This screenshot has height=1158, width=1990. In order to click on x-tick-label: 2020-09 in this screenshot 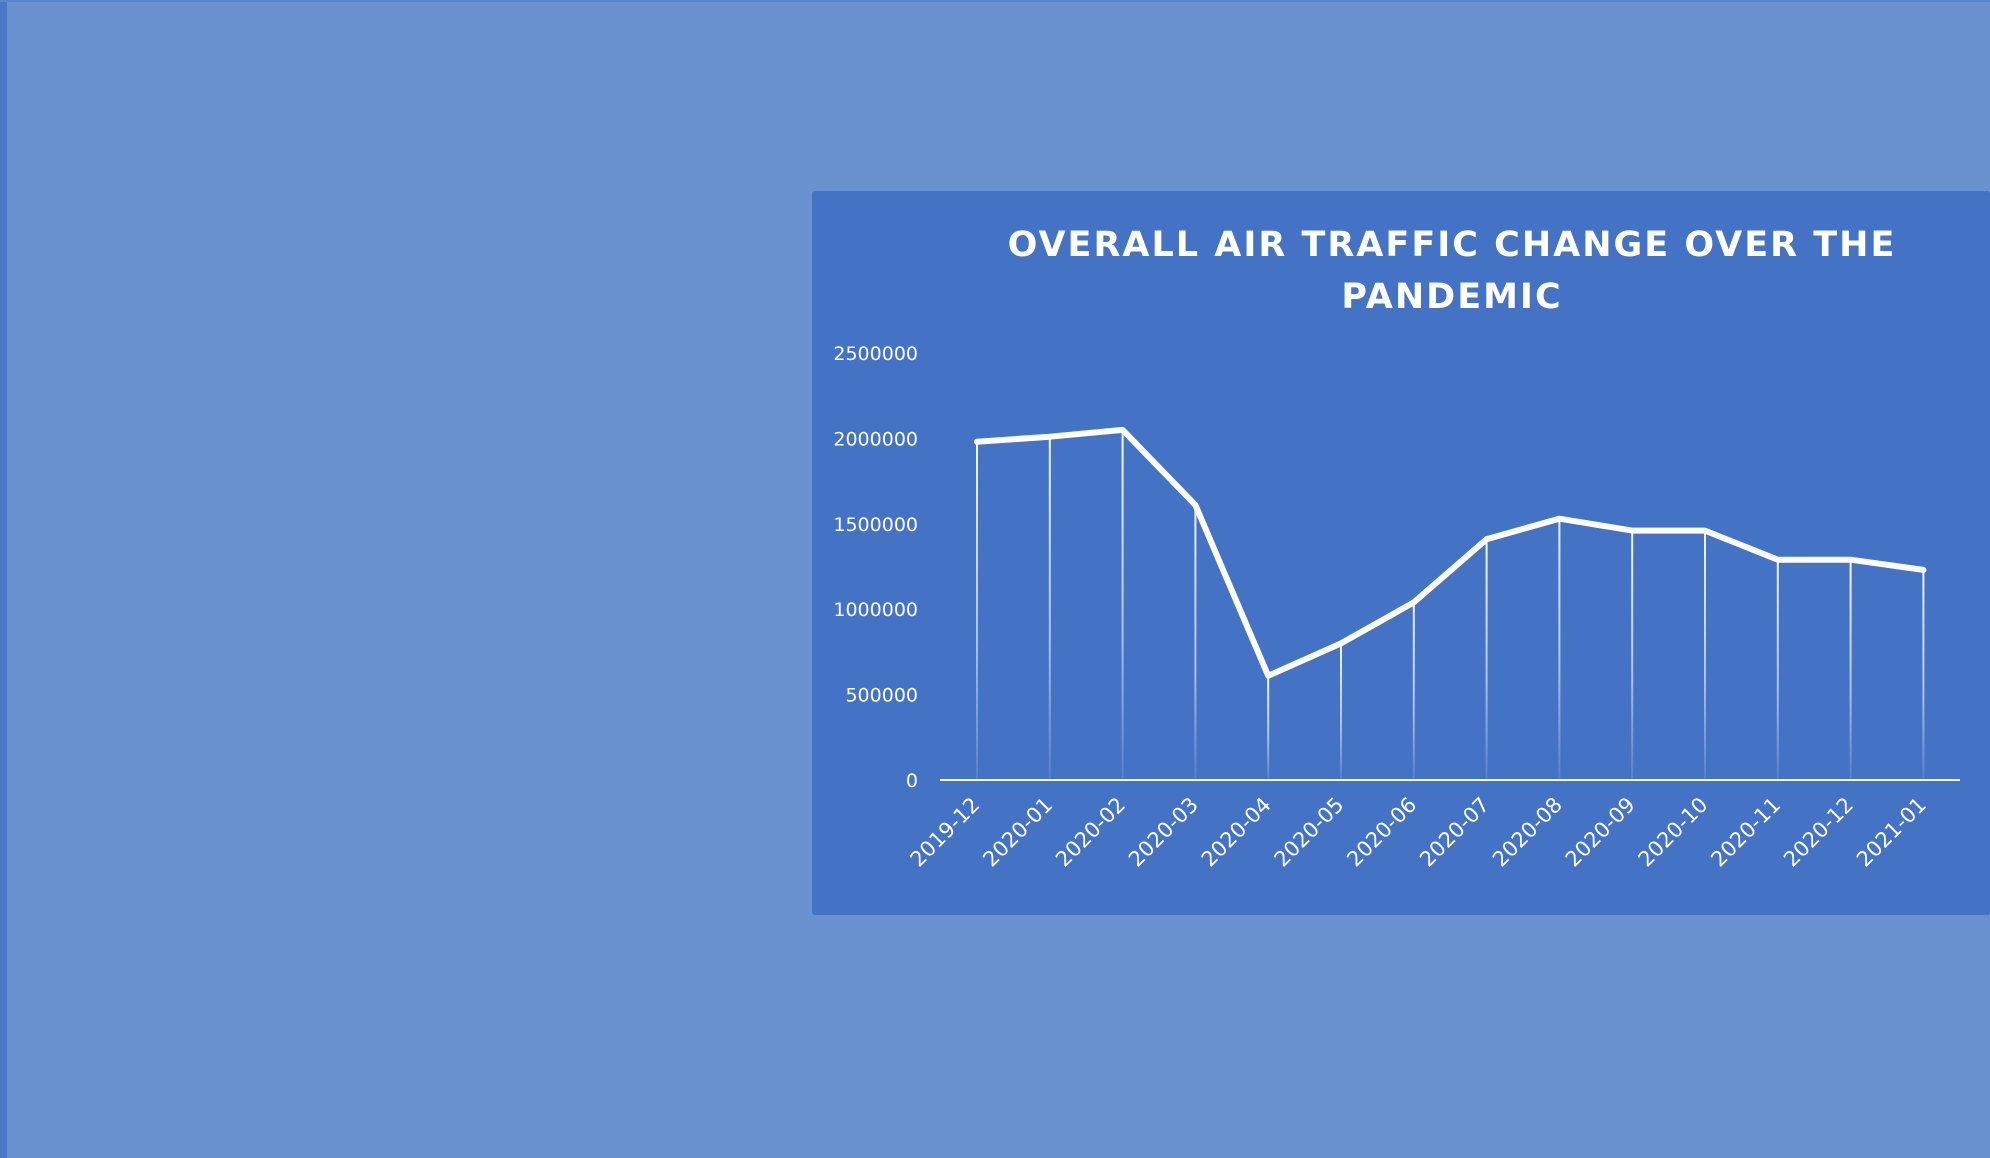, I will do `click(1600, 832)`.